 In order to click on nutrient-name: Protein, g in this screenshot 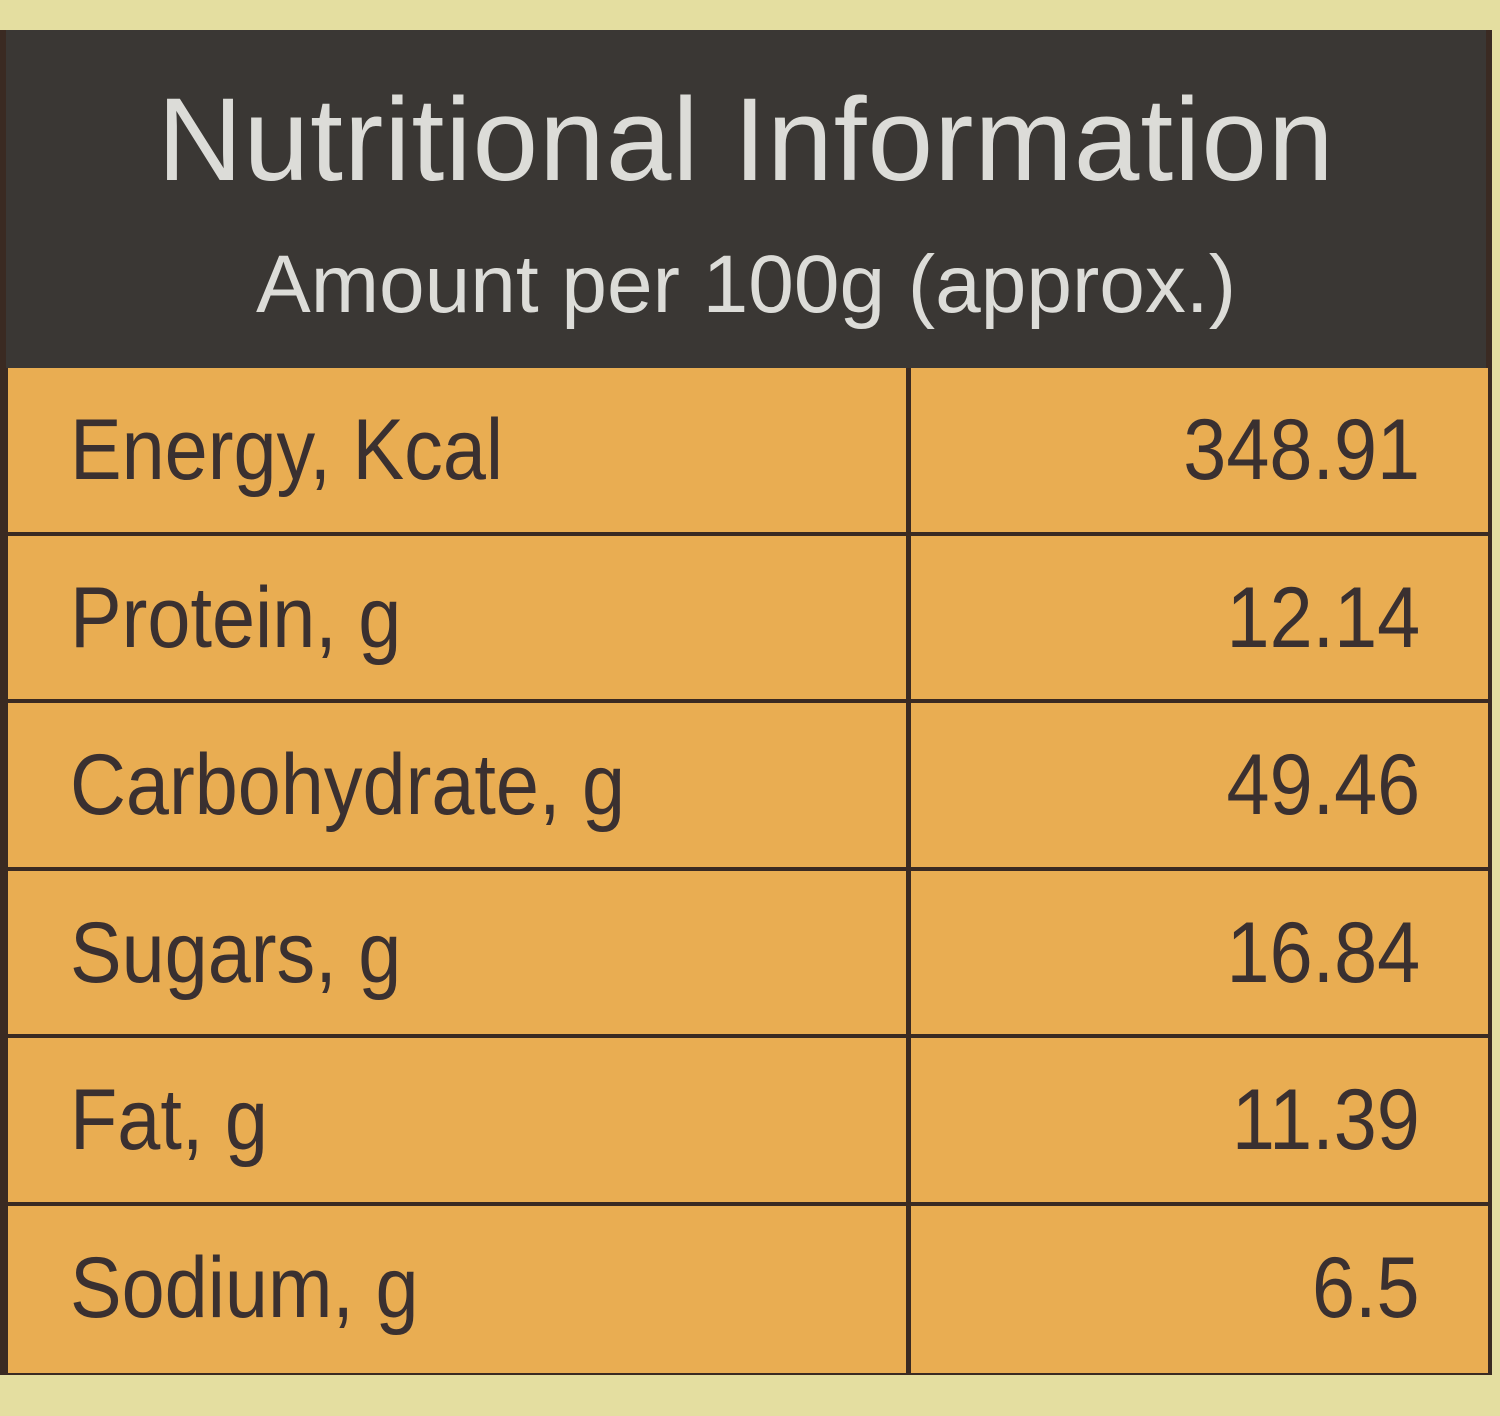, I will do `click(236, 617)`.